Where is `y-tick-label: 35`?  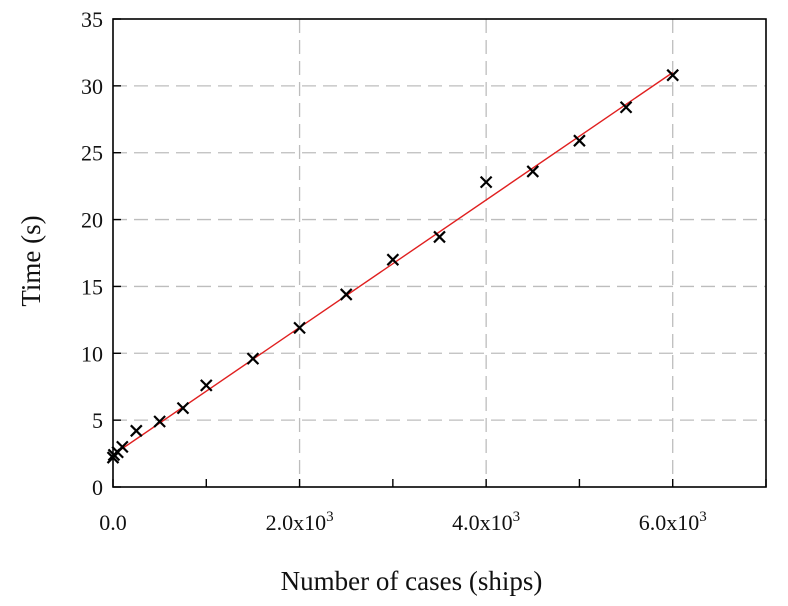
y-tick-label: 35 is located at coordinates (92, 19).